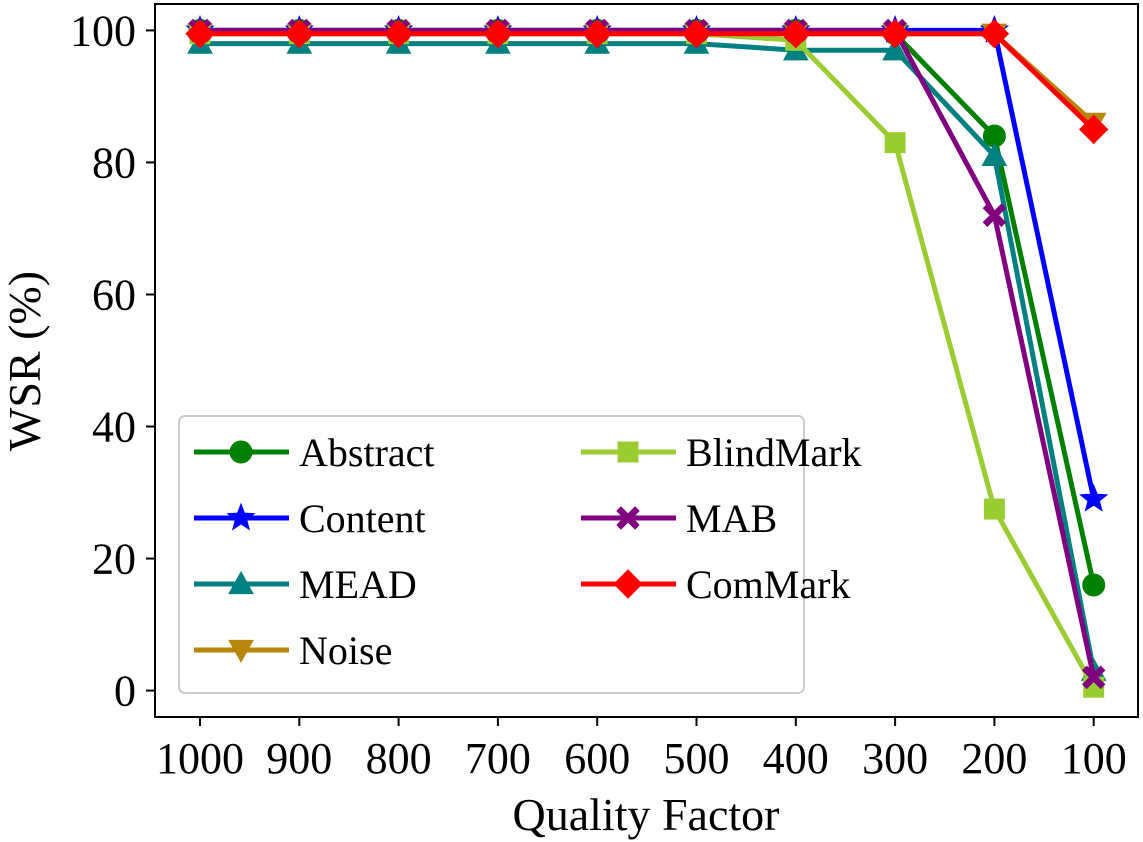 Image resolution: width=1143 pixels, height=842 pixels. Describe the element at coordinates (200, 758) in the screenshot. I see `x-tick-label: 1000` at that location.